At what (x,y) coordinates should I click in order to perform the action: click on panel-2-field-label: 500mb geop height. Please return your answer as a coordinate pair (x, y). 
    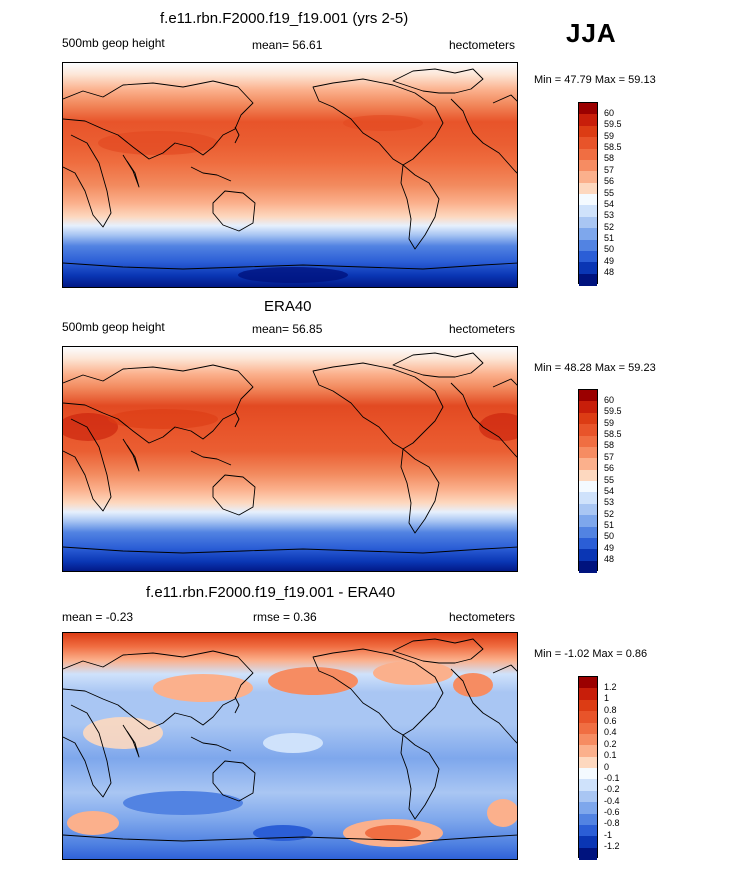
    Looking at the image, I should click on (113, 327).